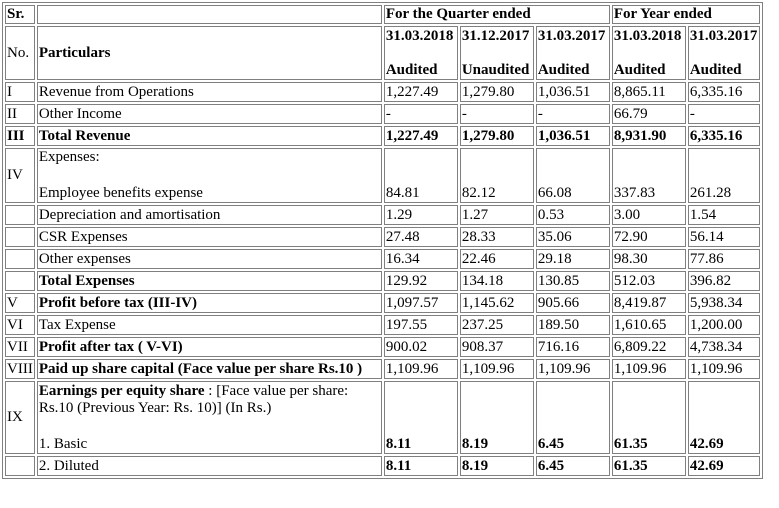 The image size is (779, 508). What do you see at coordinates (723, 53) in the screenshot?
I see `period-header: 31.03.2017 Audited` at bounding box center [723, 53].